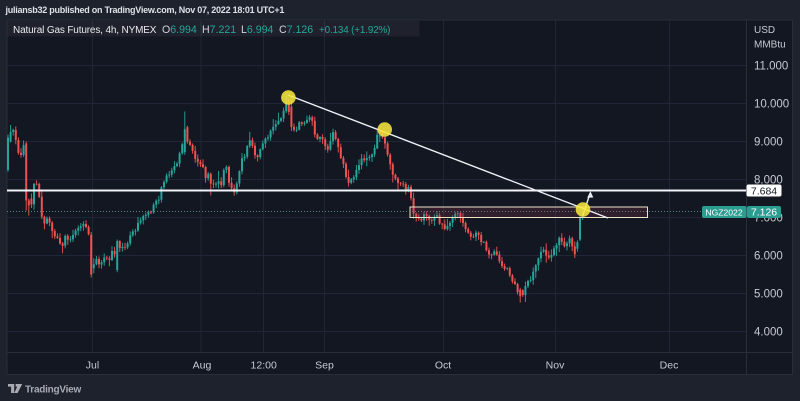 The width and height of the screenshot is (800, 401). Describe the element at coordinates (771, 67) in the screenshot. I see `svg-text: 11.000` at that location.